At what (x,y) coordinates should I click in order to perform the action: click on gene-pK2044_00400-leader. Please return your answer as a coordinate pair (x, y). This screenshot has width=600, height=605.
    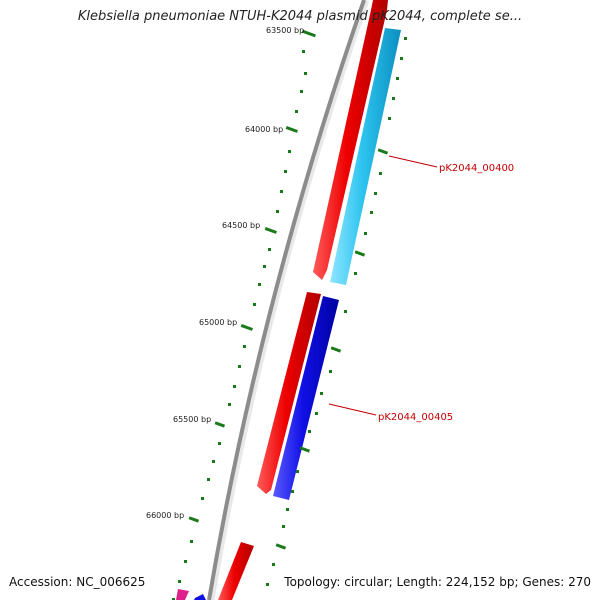
    Looking at the image, I should click on (413, 161).